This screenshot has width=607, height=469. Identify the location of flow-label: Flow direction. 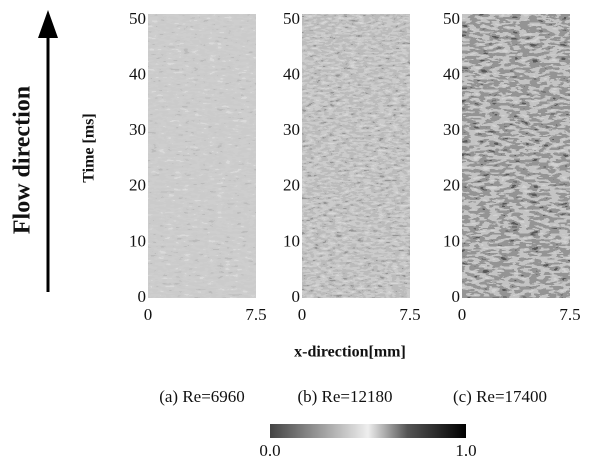
(23, 160).